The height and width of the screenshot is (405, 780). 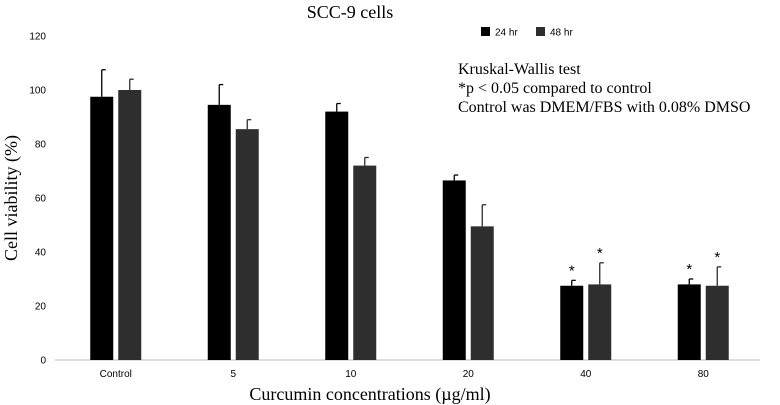 I want to click on y-tick-label: 0, so click(x=43, y=361).